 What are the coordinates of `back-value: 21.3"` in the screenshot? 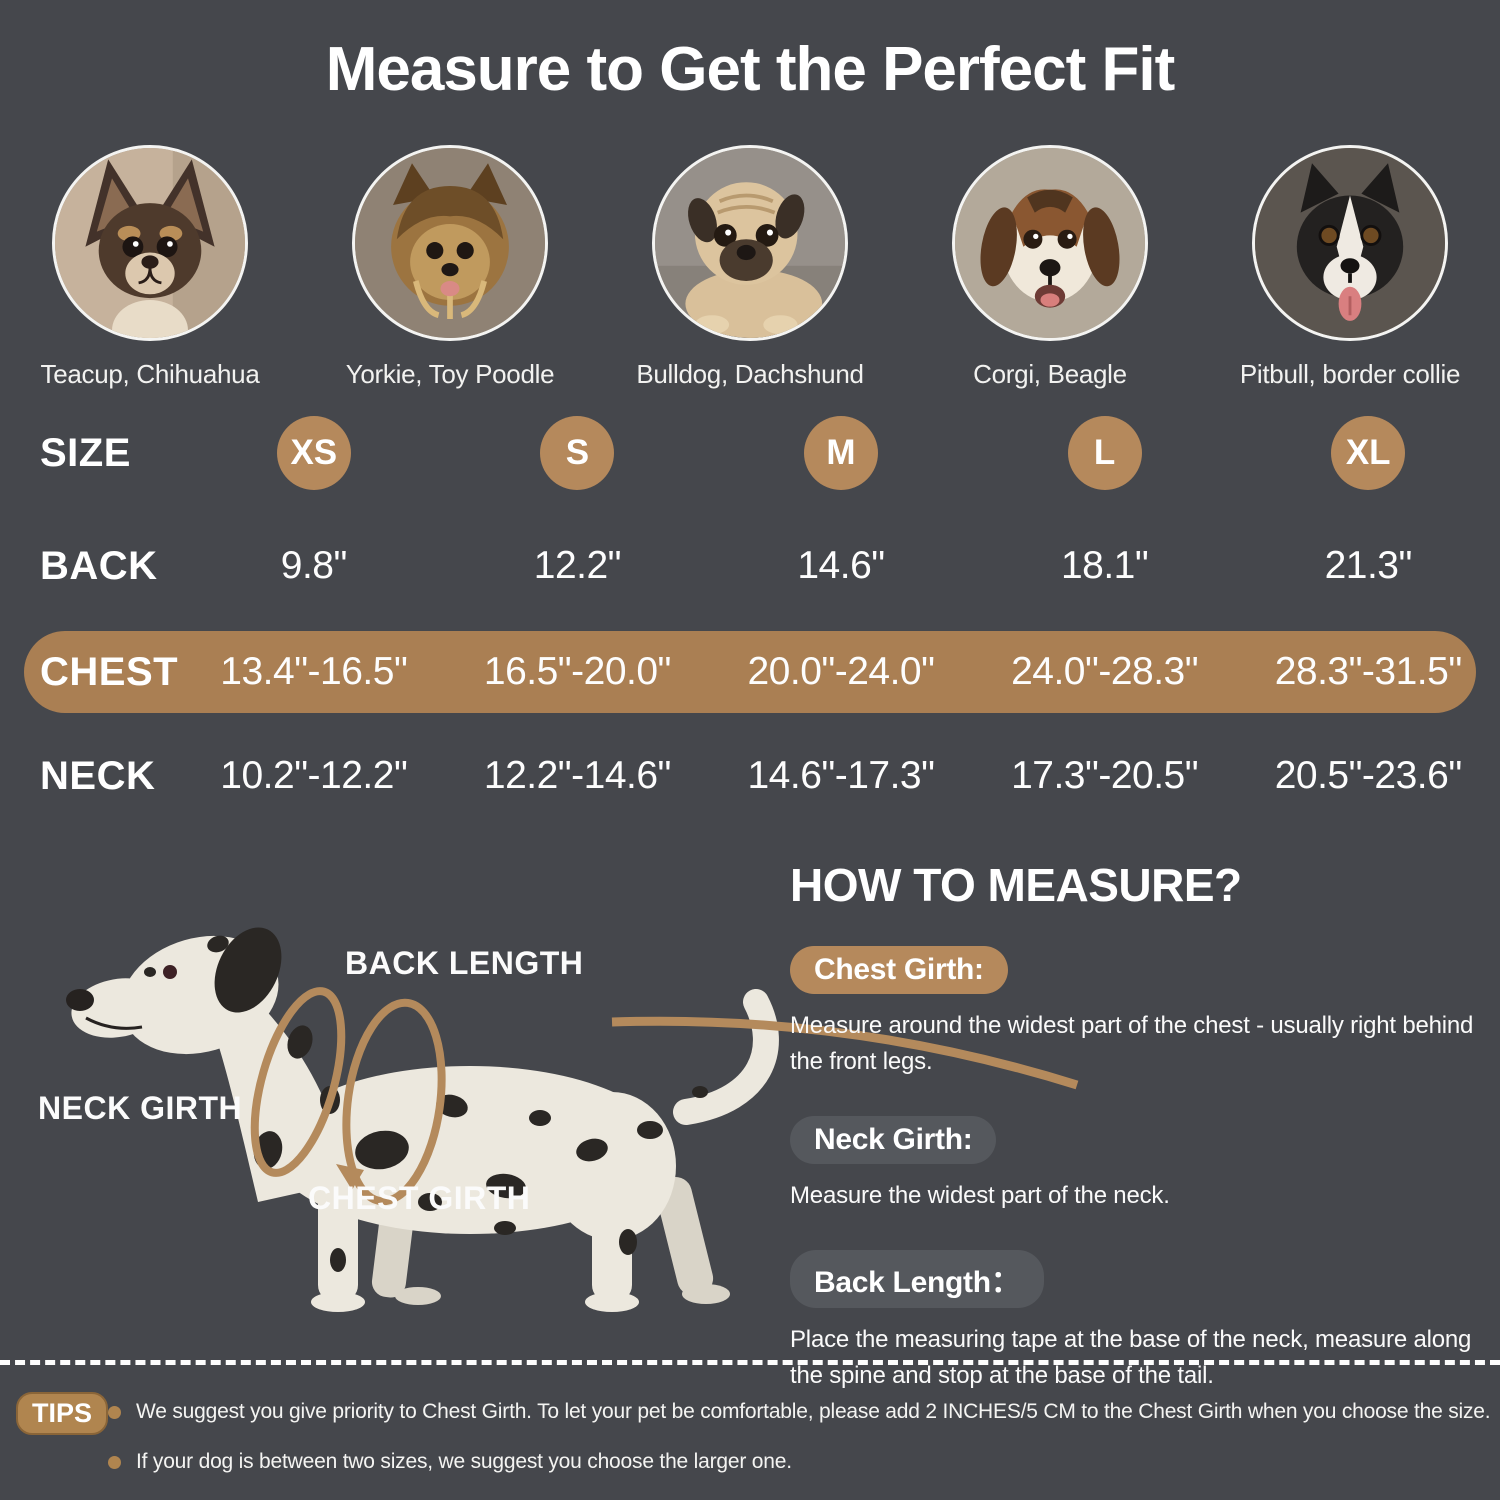 It's located at (1368, 565).